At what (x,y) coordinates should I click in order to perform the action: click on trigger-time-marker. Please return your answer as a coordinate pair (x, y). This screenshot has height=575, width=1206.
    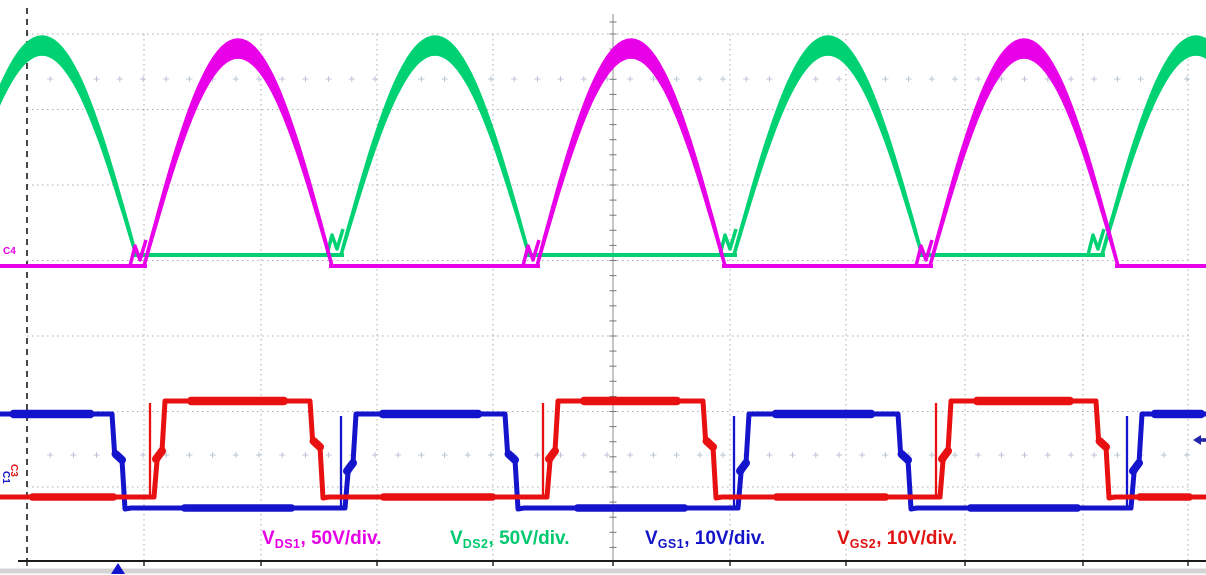
    Looking at the image, I should click on (118, 568).